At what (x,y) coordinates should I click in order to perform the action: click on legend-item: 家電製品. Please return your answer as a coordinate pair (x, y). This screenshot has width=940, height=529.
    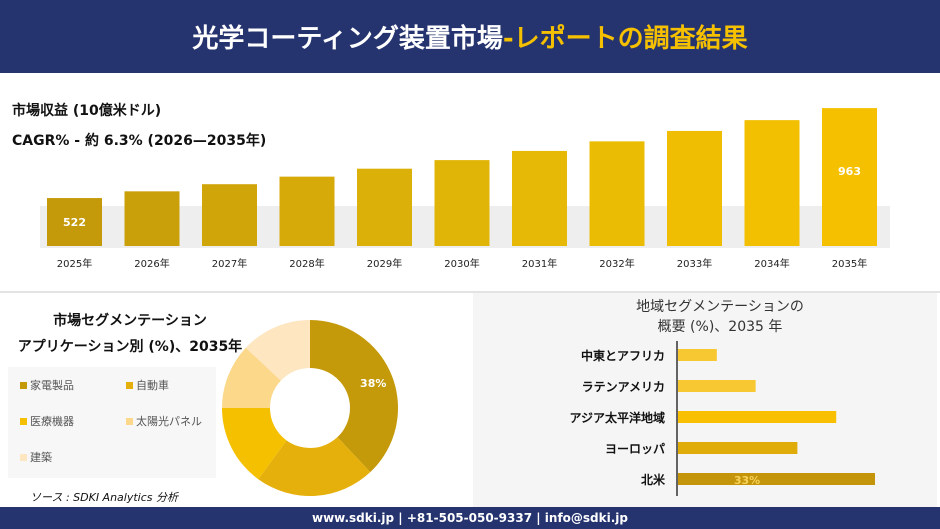
    Looking at the image, I should click on (47, 385).